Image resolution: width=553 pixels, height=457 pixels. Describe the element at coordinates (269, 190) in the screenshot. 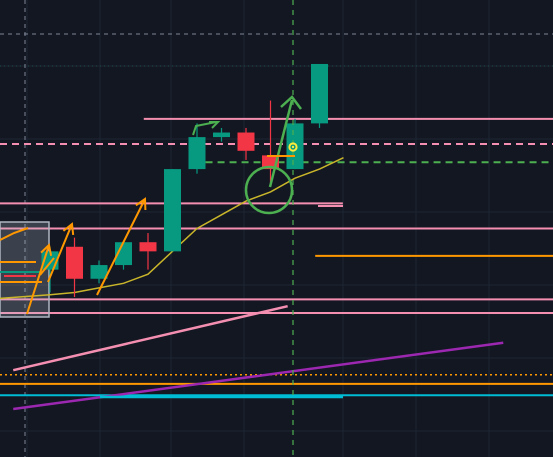

I see `circle-annotation` at that location.